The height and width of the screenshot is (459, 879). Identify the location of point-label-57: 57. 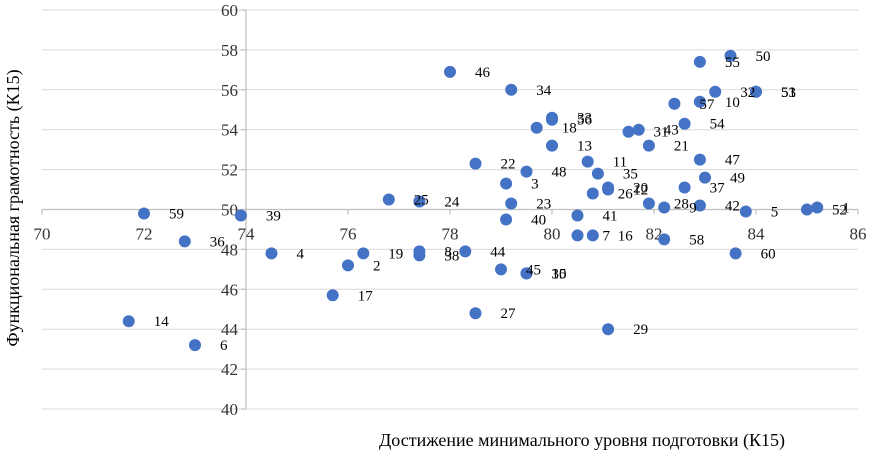
(707, 105).